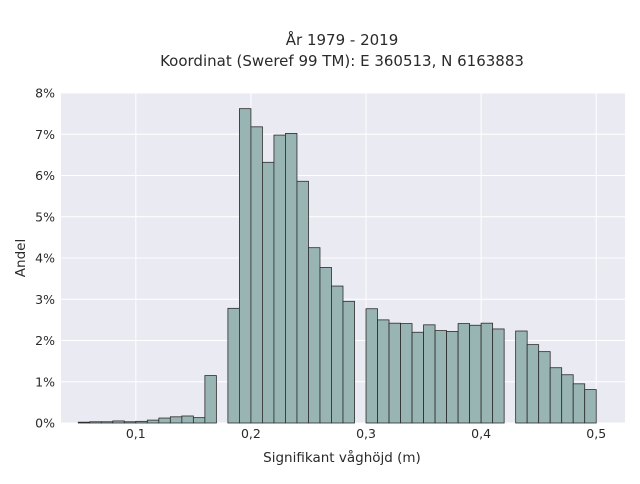 Image resolution: width=640 pixels, height=484 pixels. I want to click on x-tick-label: 0,3, so click(366, 433).